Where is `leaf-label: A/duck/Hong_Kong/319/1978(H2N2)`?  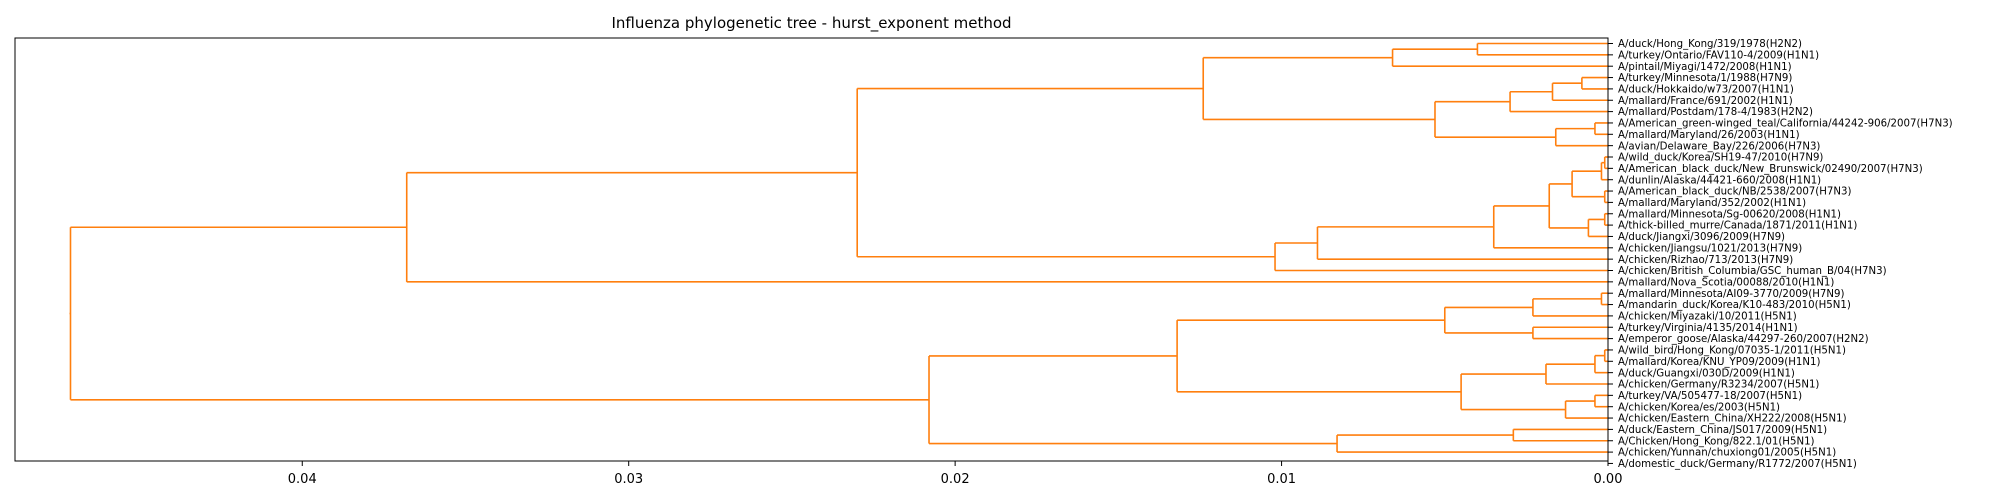 leaf-label: A/duck/Hong_Kong/319/1978(H2N2) is located at coordinates (1710, 44).